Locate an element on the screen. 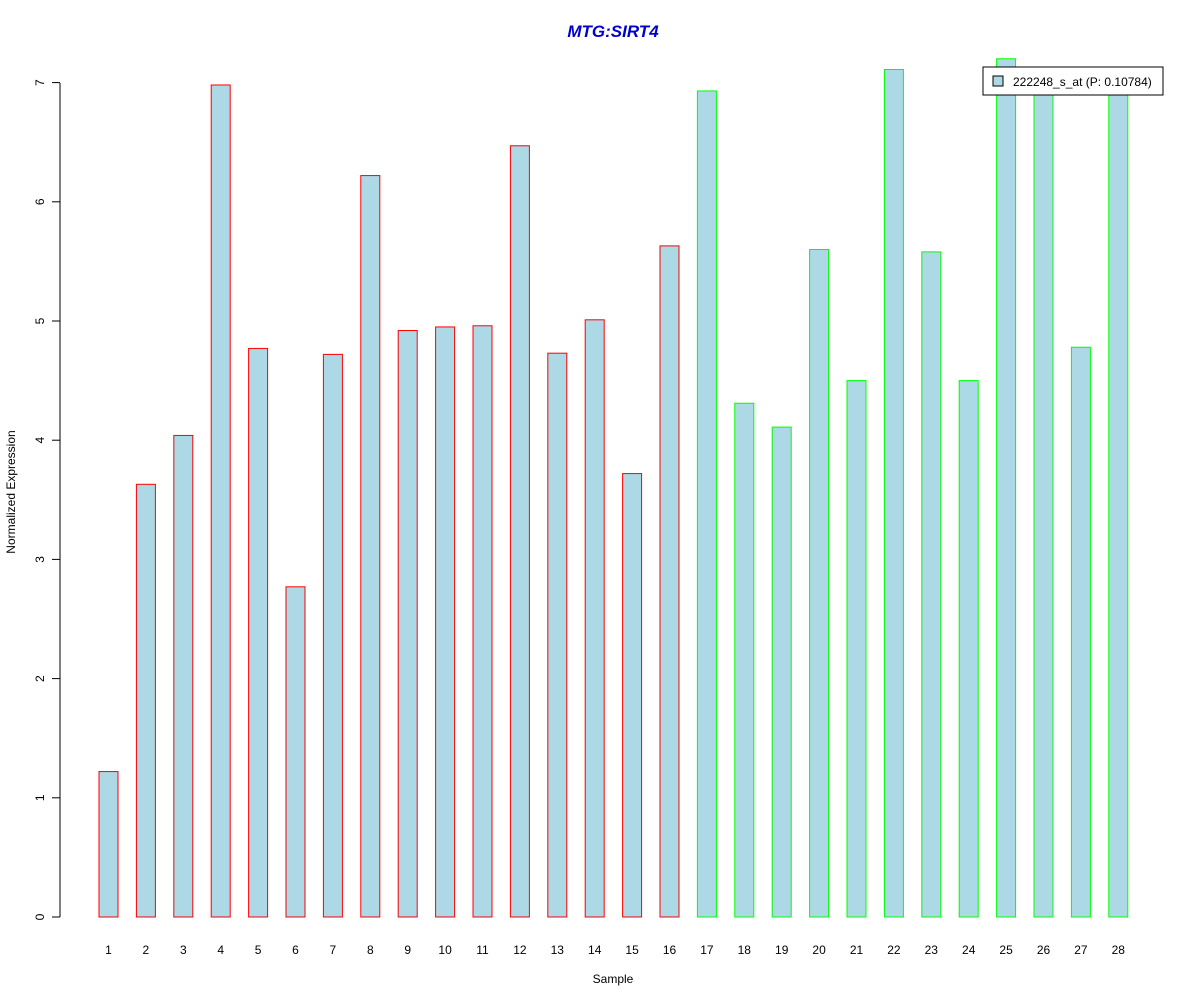 This screenshot has width=1200, height=1000. y-axis-label: Normalized Expression is located at coordinates (11, 491).